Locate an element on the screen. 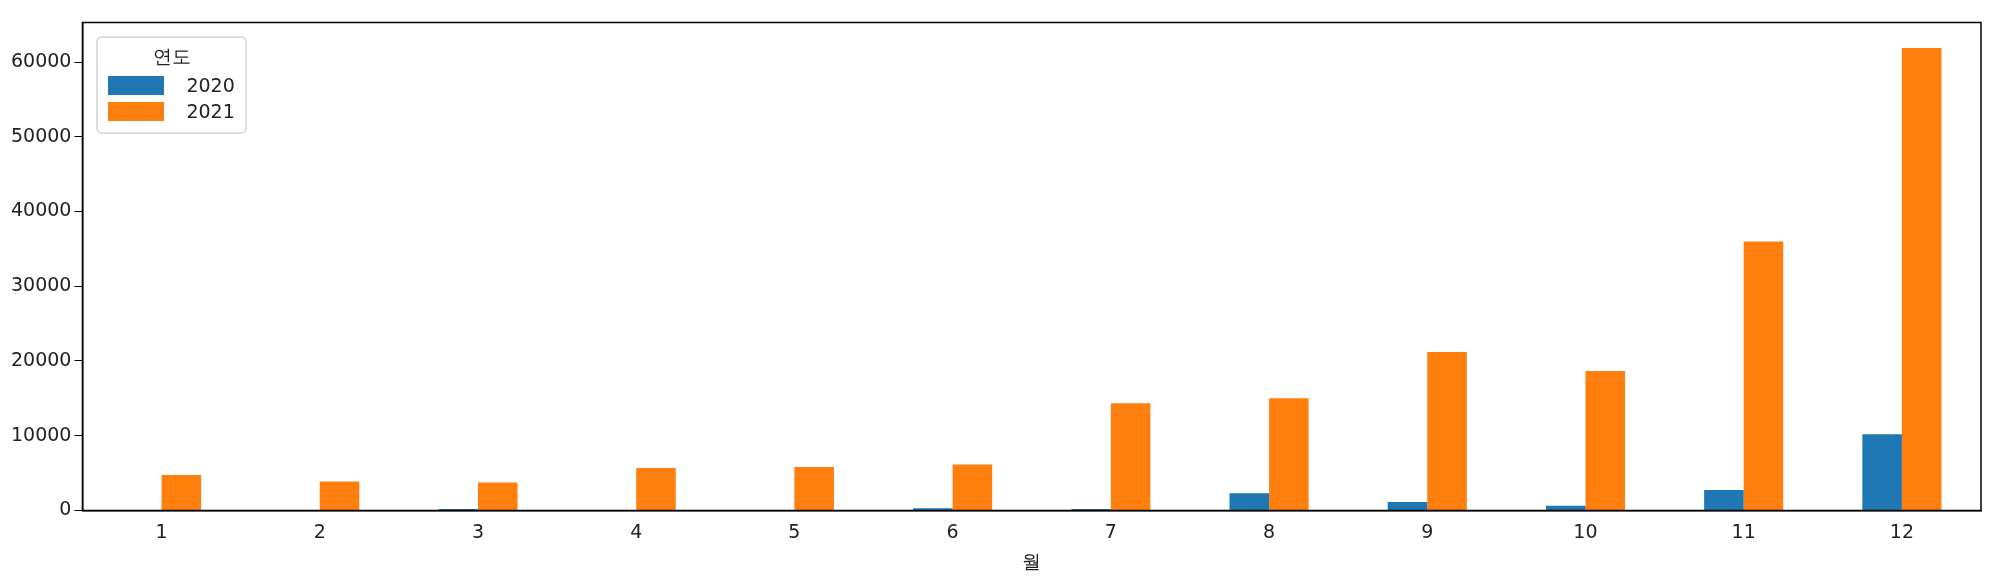 The image size is (2003, 584). x-tick-label: 1 is located at coordinates (161, 530).